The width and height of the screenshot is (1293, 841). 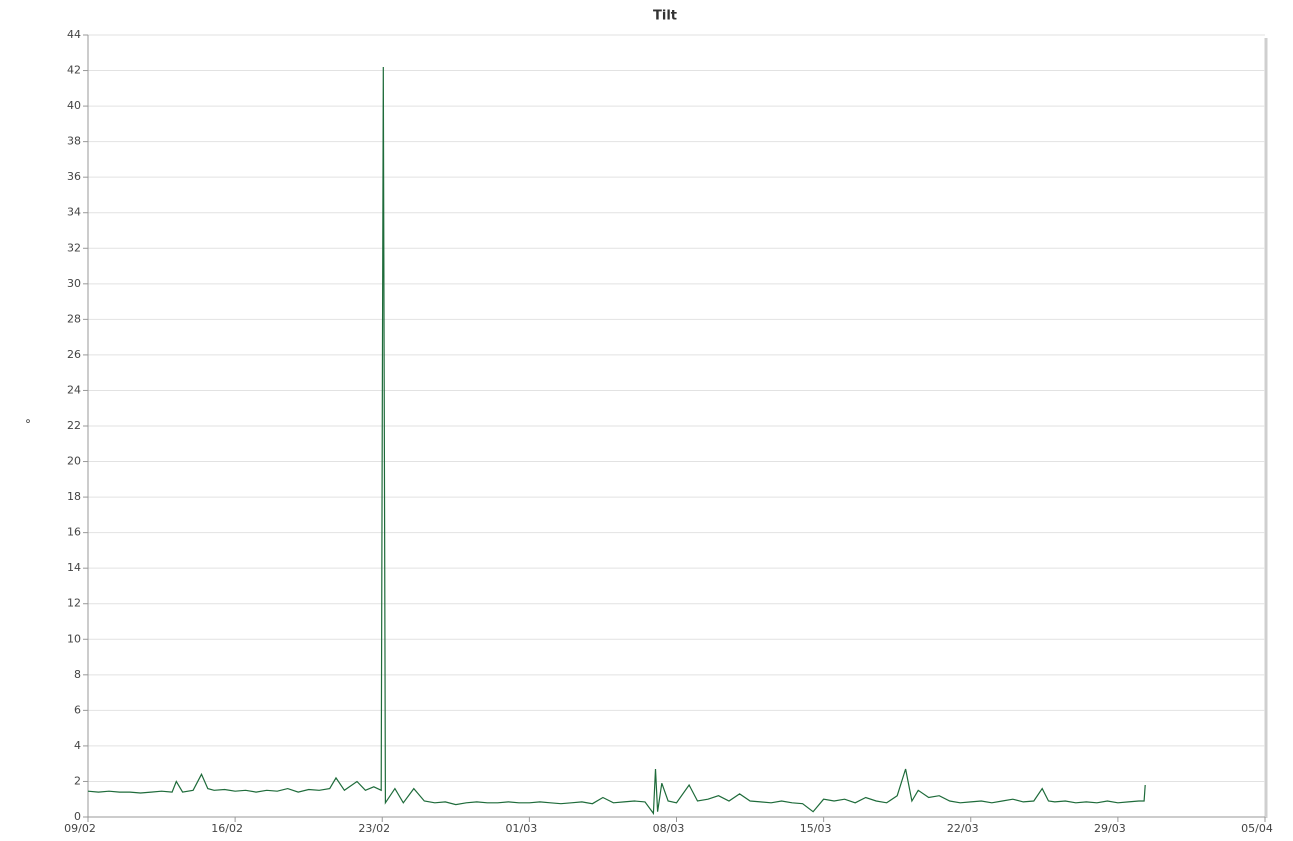 What do you see at coordinates (665, 16) in the screenshot?
I see `chart-title: Tilt` at bounding box center [665, 16].